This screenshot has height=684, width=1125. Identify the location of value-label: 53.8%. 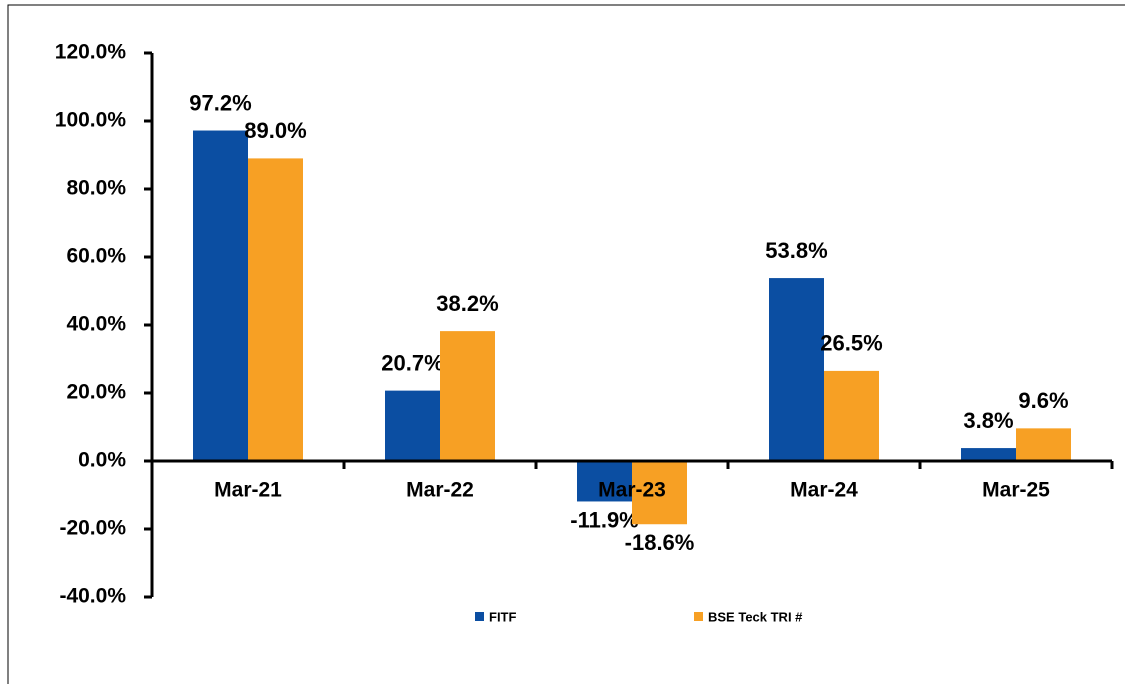
(796, 250).